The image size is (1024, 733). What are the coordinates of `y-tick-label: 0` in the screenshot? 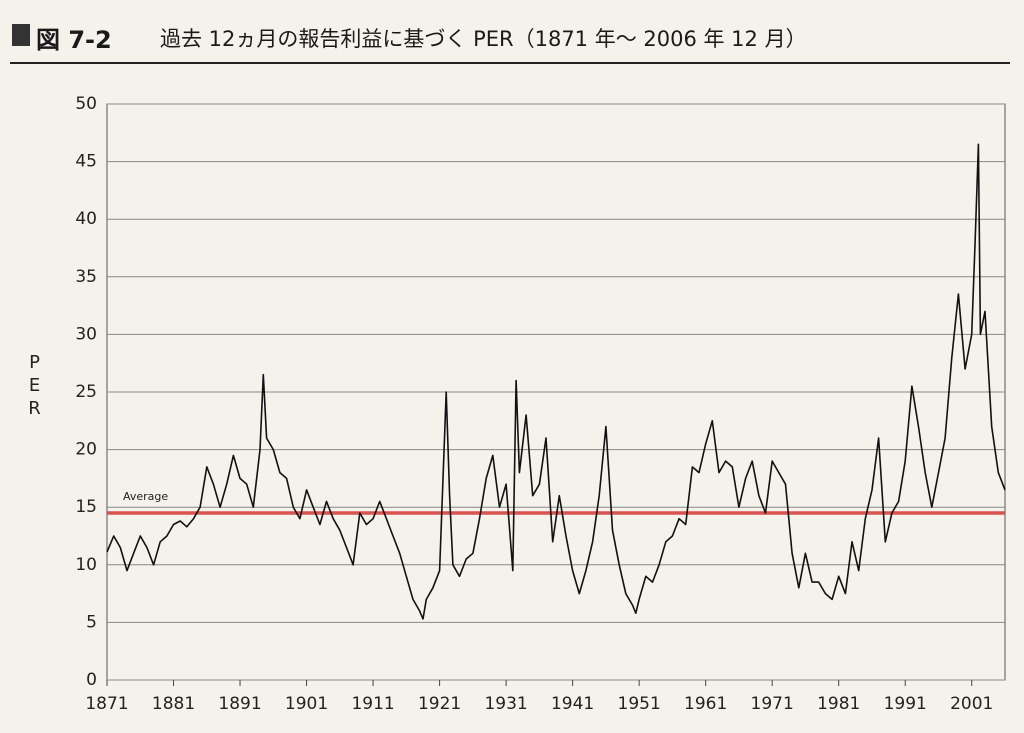 It's located at (91, 680).